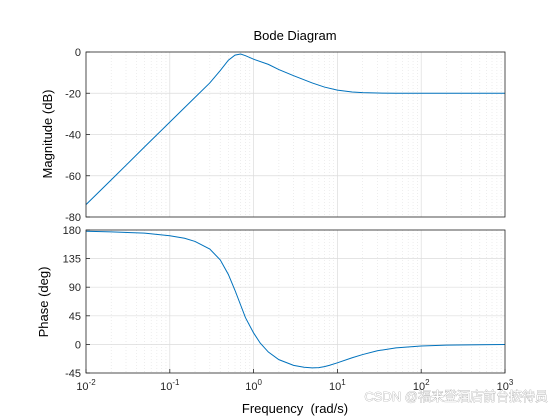 The image size is (560, 420). I want to click on y-tick-label: -60, so click(73, 177).